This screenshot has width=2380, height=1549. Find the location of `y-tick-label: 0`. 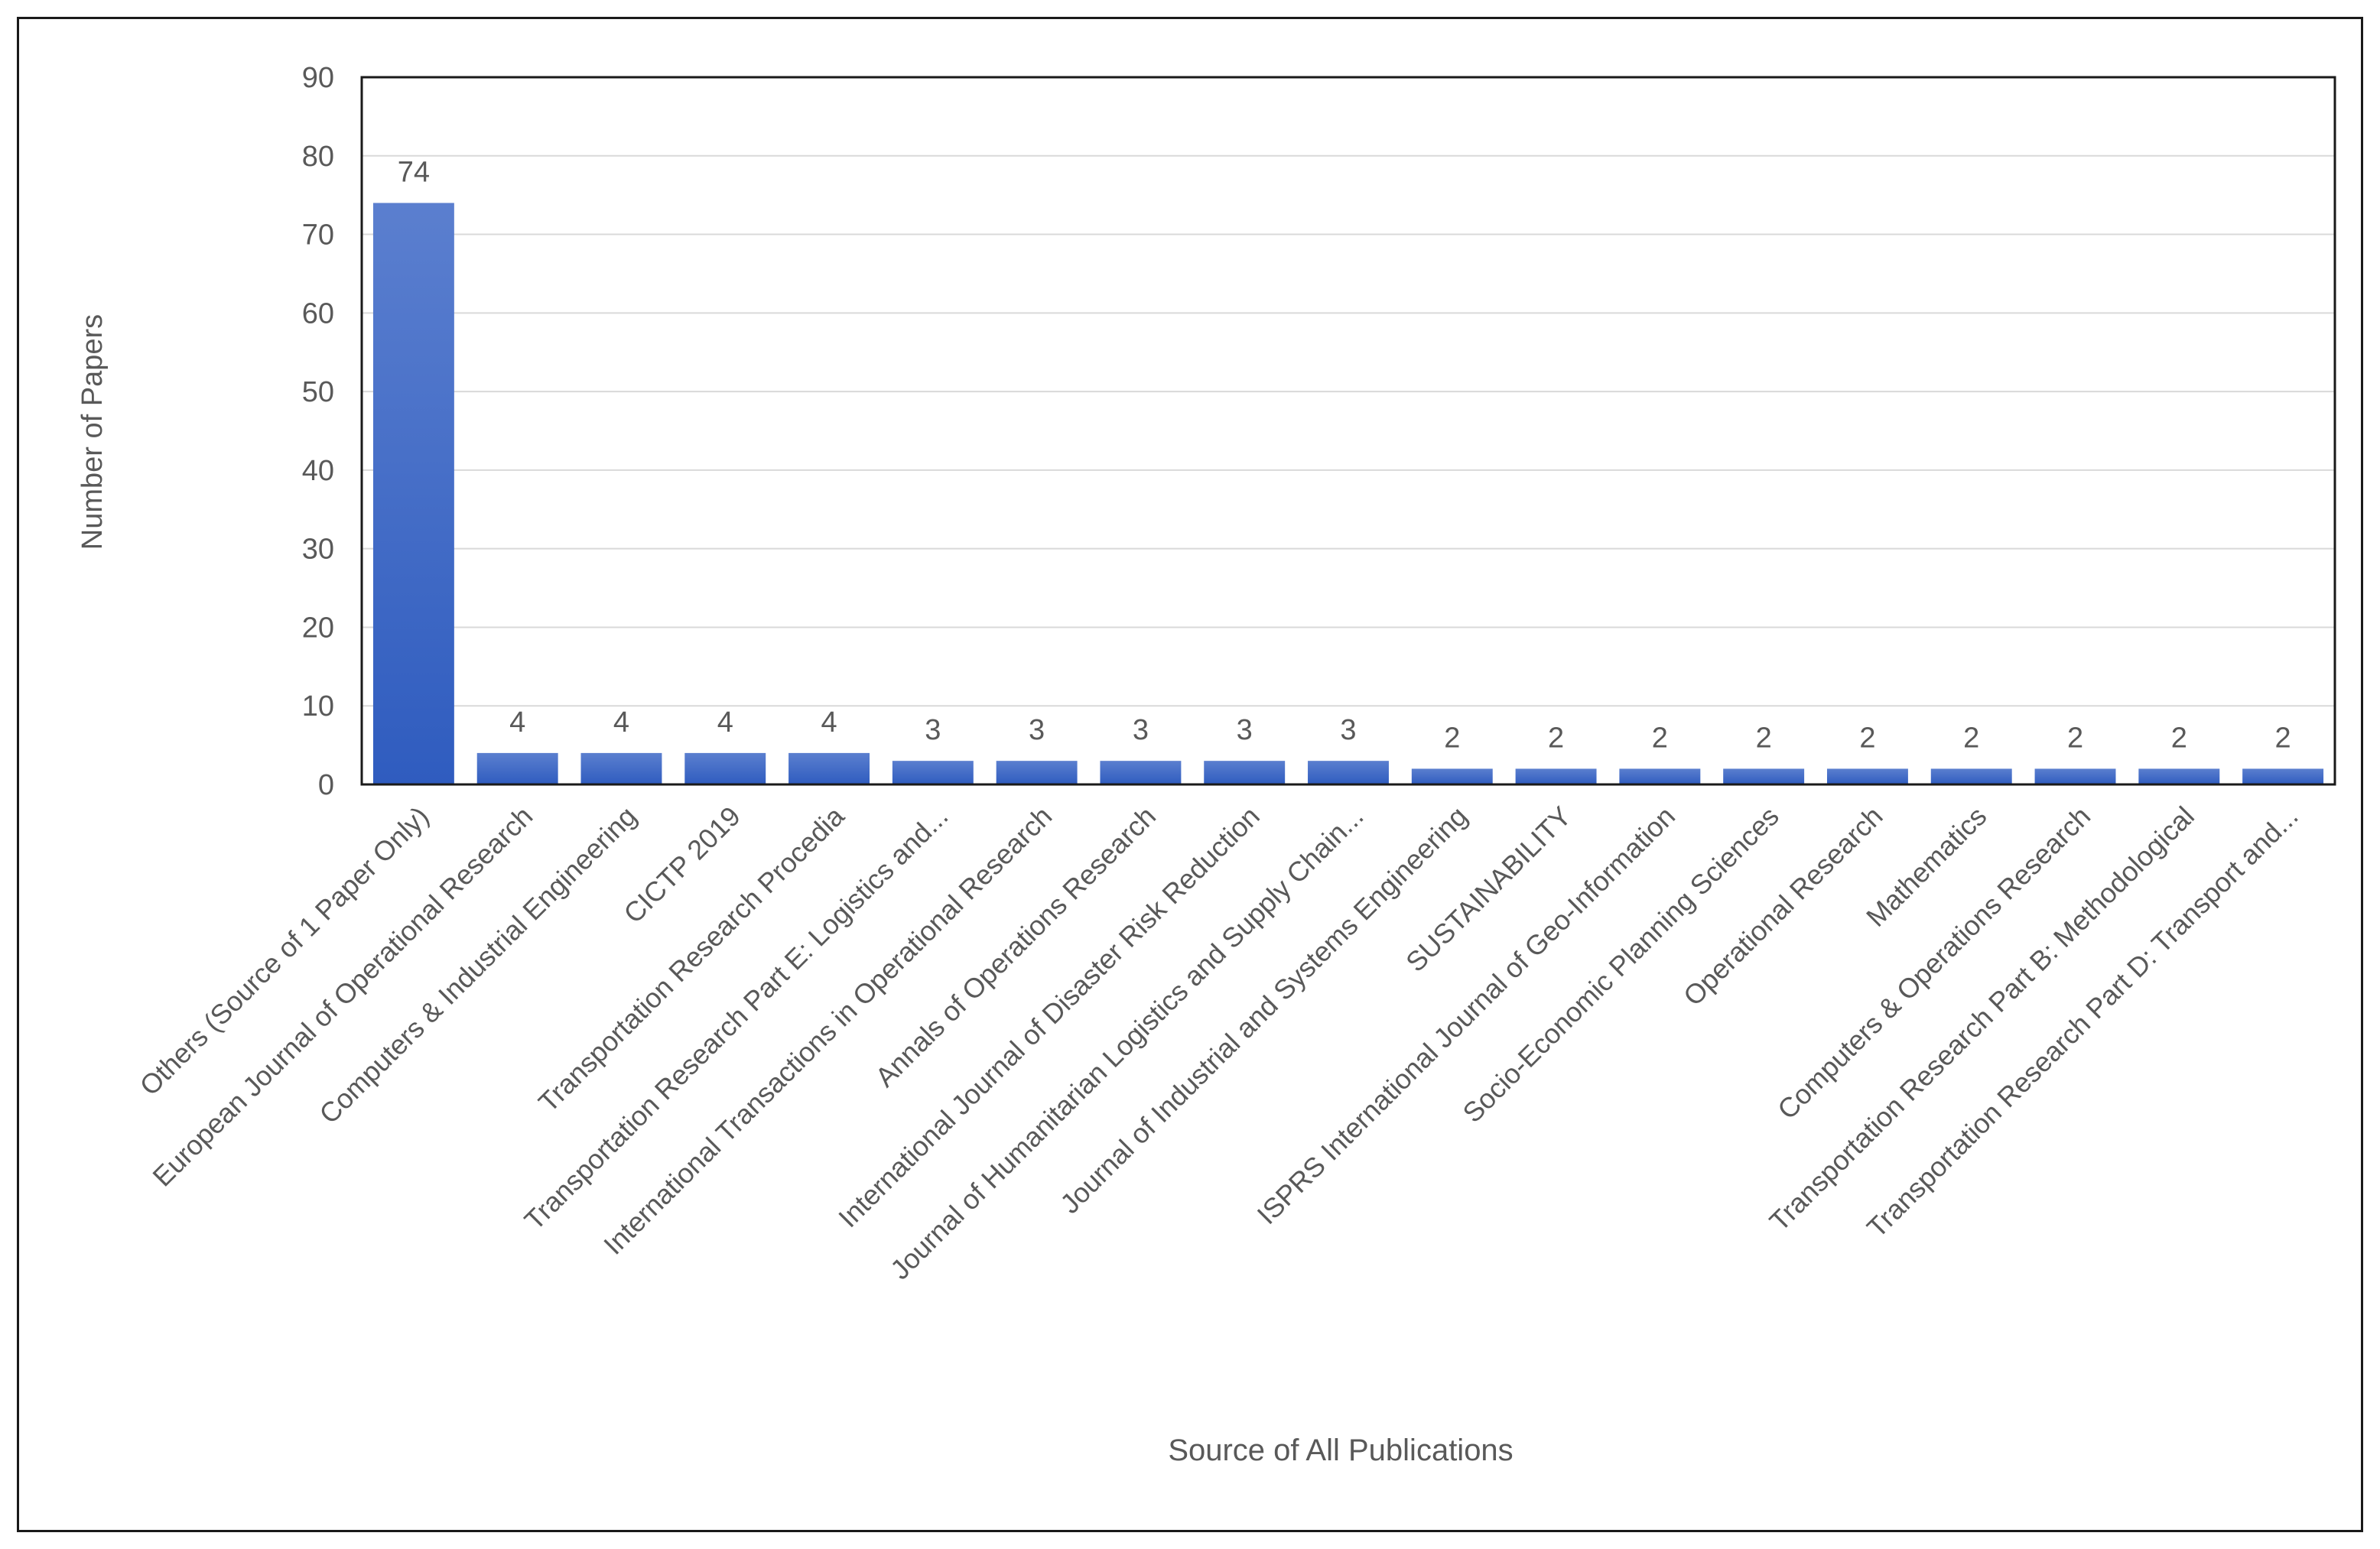

y-tick-label: 0 is located at coordinates (326, 785).